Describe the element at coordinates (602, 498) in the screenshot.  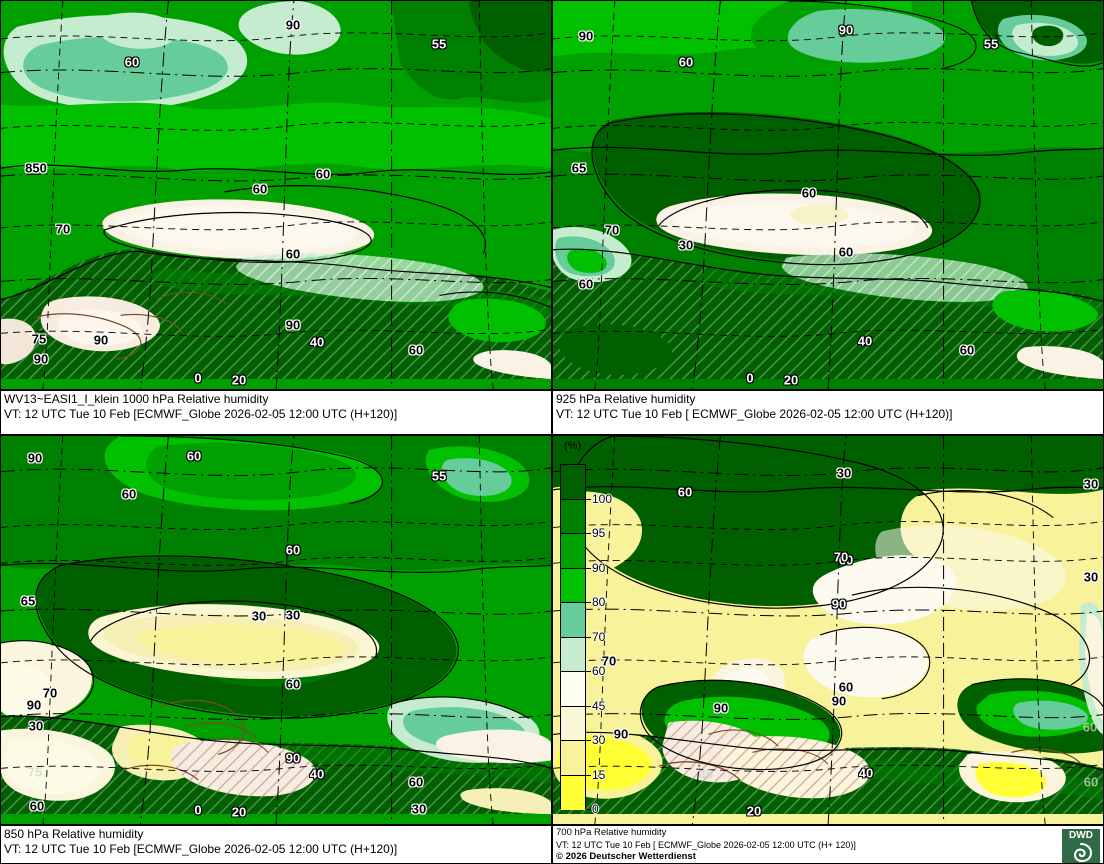
I see `colorbar-tick-label: 100` at that location.